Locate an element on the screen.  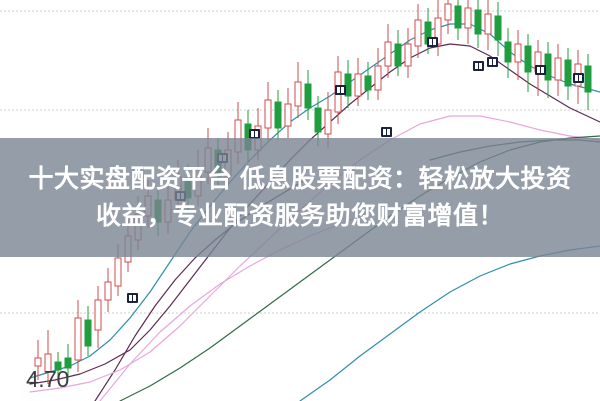
promo-headline-line-1: 十大实盘配资平台 低息股票配资：轻松放大投资 is located at coordinates (300, 179).